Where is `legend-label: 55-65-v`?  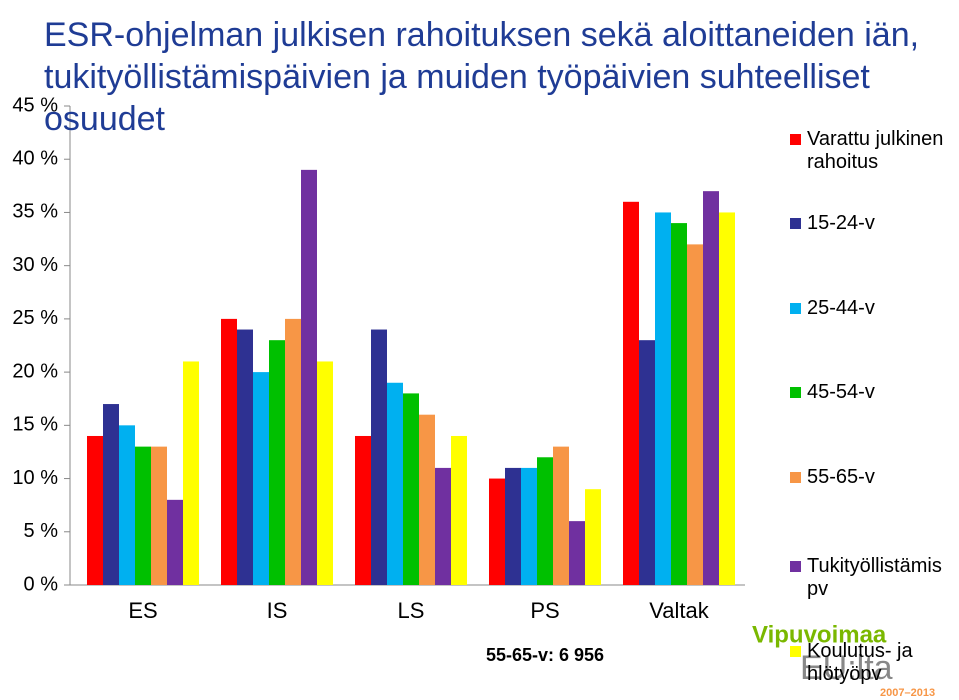 legend-label: 55-65-v is located at coordinates (841, 477).